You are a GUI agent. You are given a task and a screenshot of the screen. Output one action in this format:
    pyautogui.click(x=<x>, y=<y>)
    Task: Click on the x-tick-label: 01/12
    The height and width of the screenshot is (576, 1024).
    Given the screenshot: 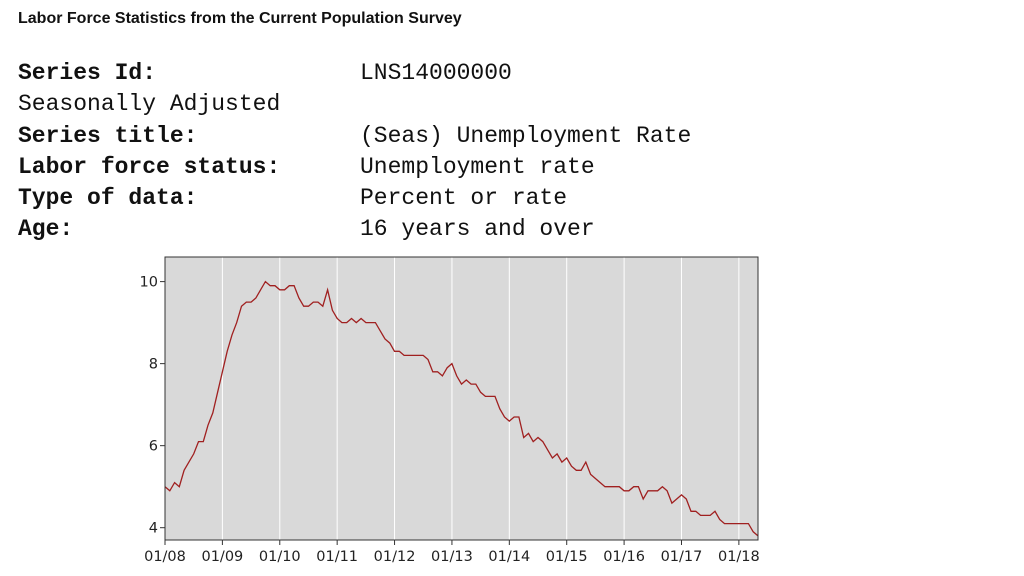 What is the action you would take?
    pyautogui.click(x=395, y=557)
    